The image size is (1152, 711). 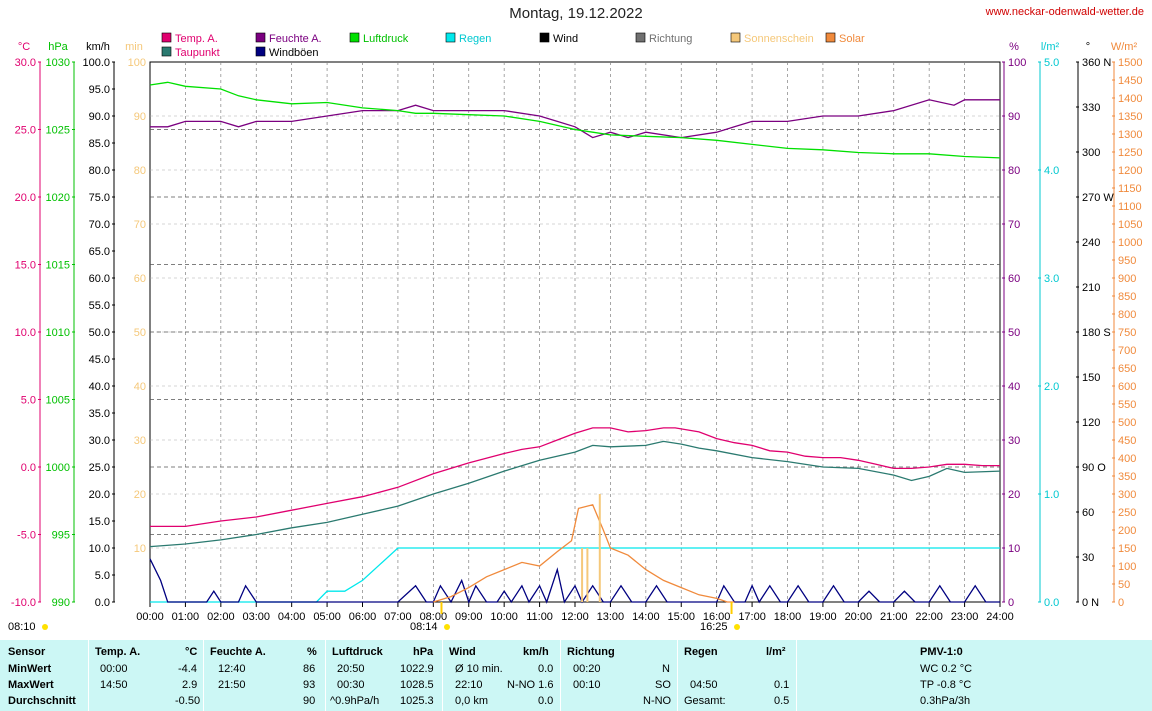 What do you see at coordinates (1130, 171) in the screenshot?
I see `y-tick-label-solar: 1200` at bounding box center [1130, 171].